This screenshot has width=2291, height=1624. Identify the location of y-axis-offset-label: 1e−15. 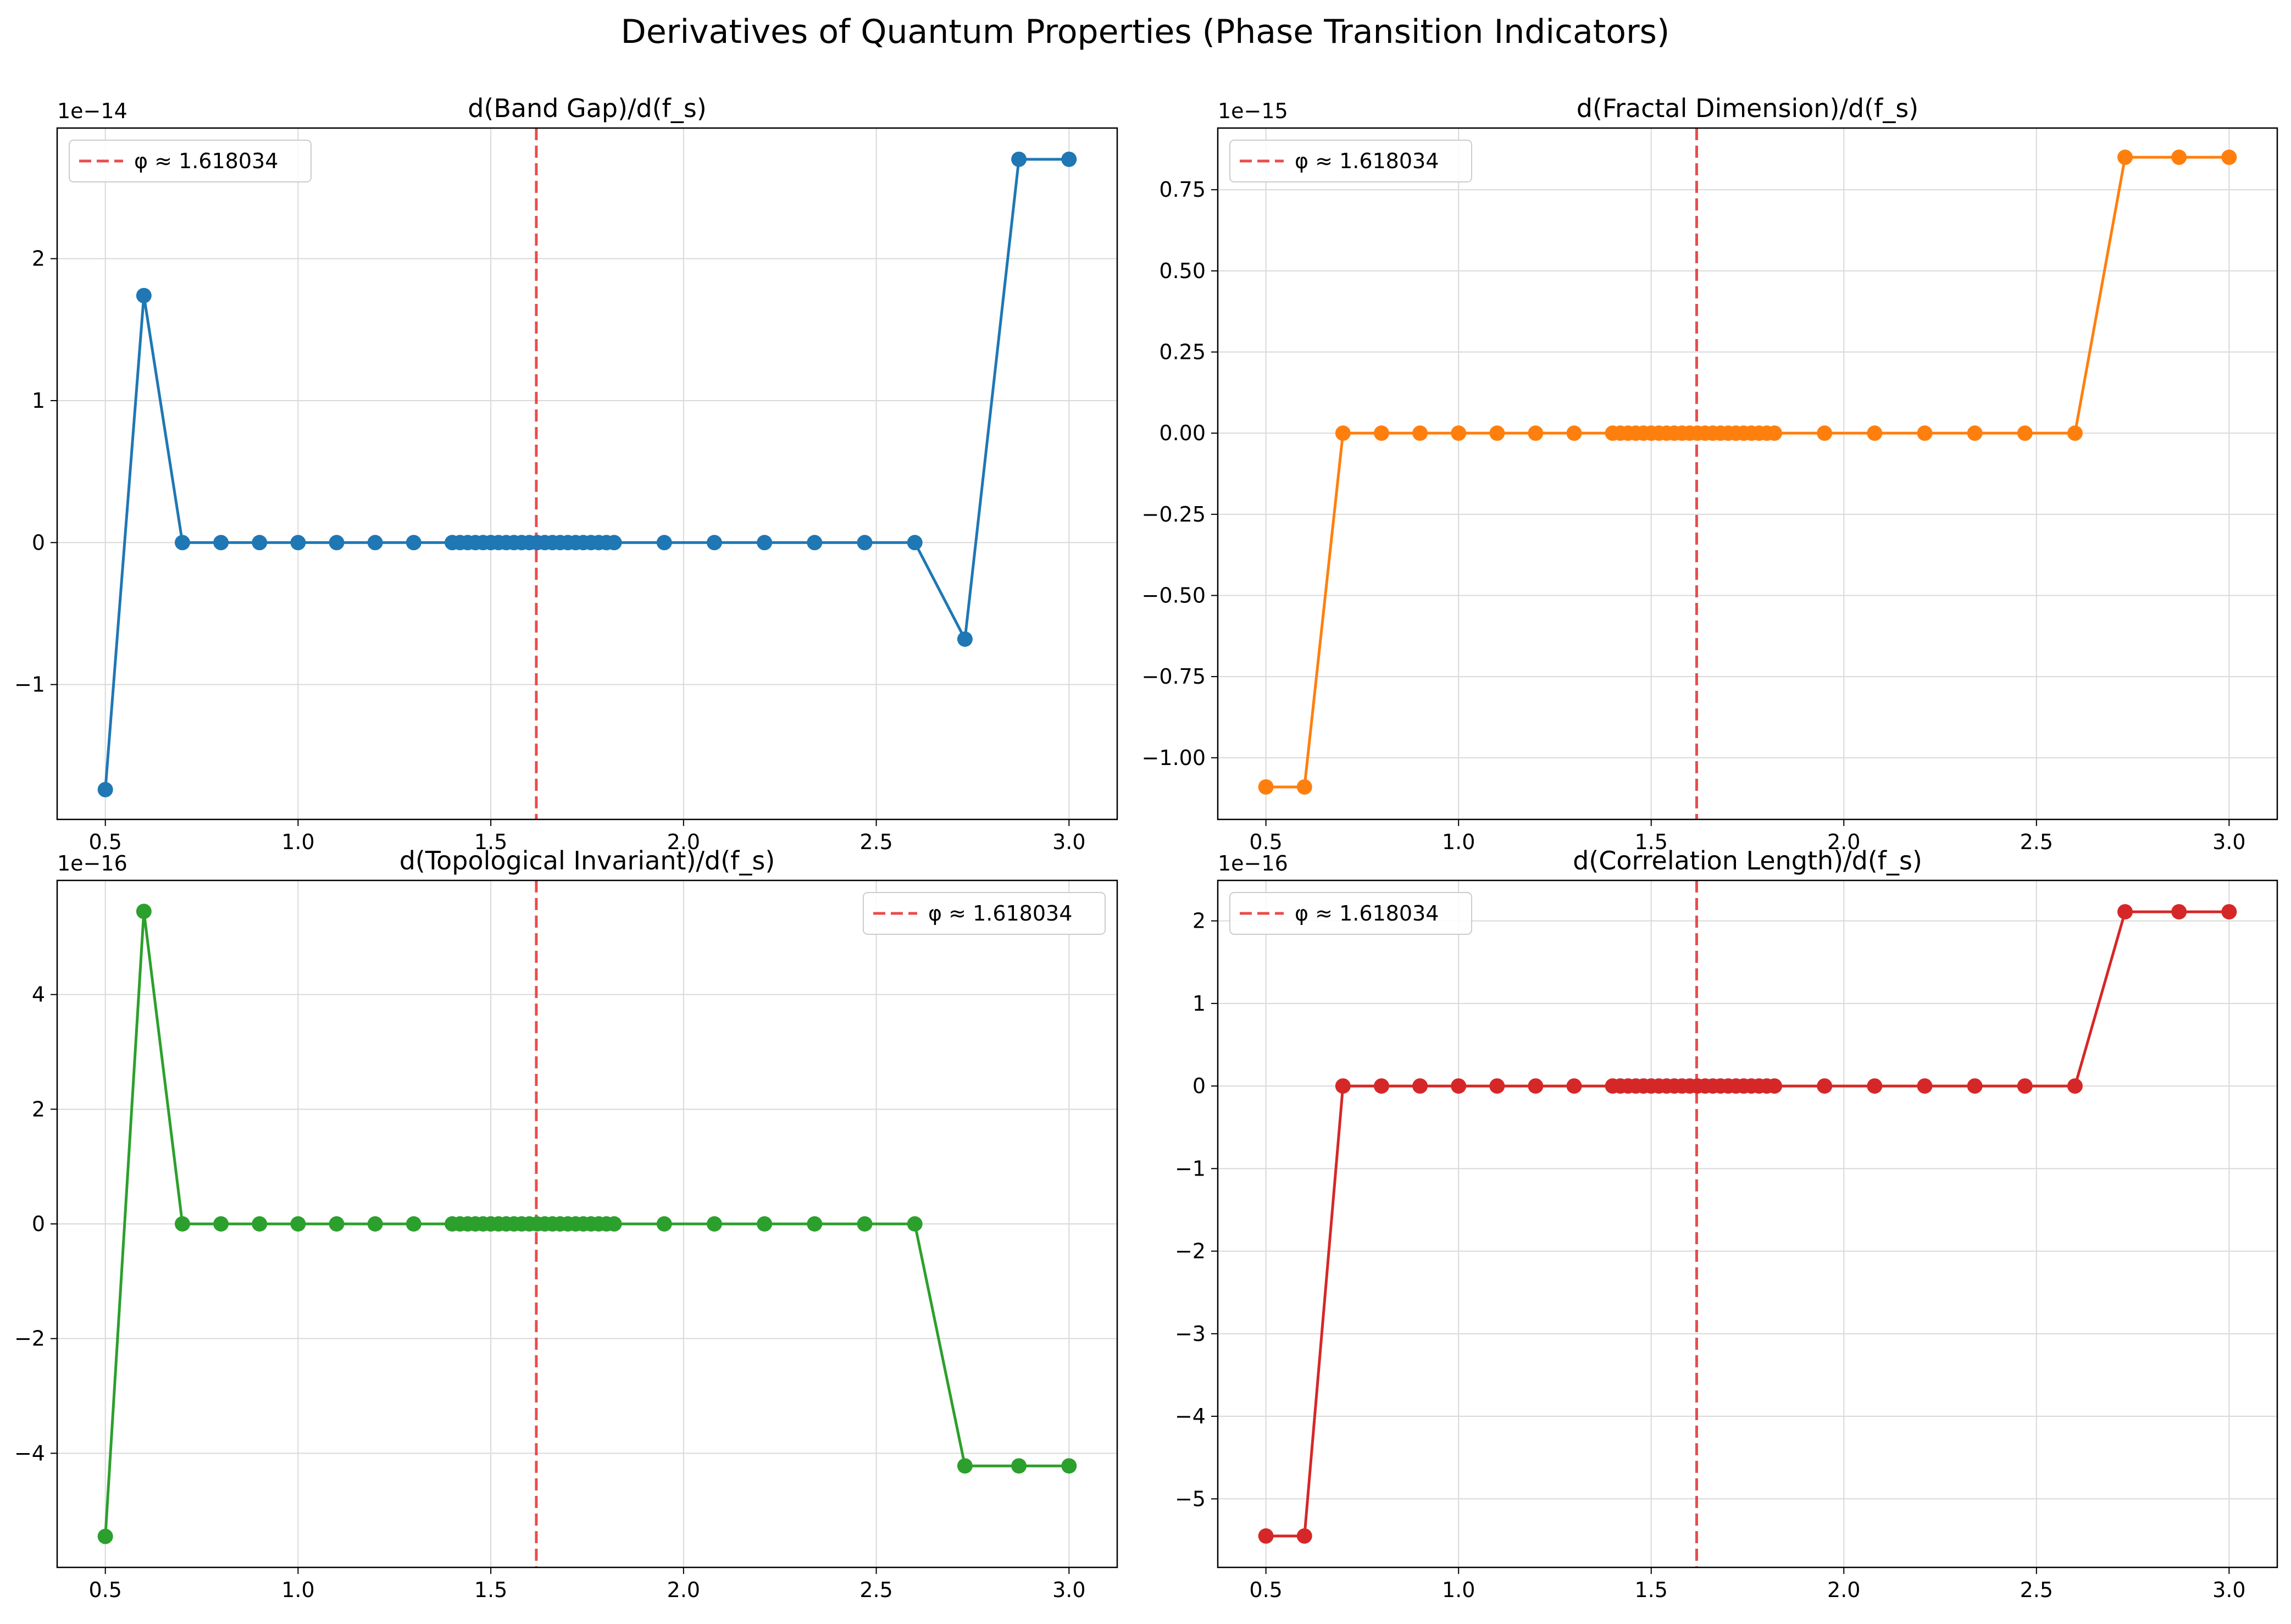
(1253, 111).